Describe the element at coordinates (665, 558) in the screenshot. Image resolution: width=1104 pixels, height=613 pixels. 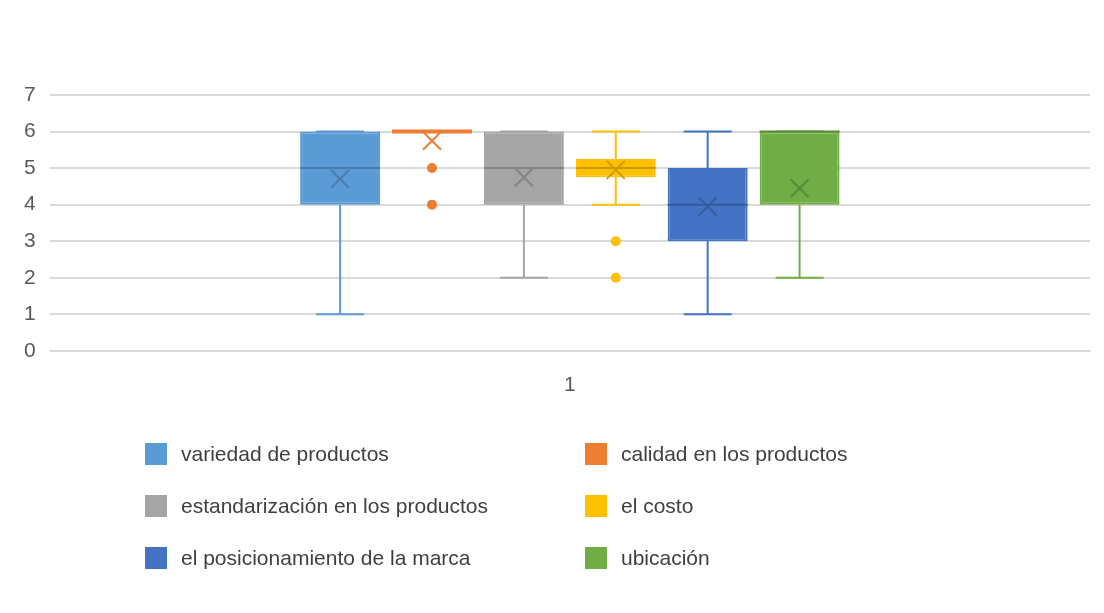
I see `legend-label: ubicación` at that location.